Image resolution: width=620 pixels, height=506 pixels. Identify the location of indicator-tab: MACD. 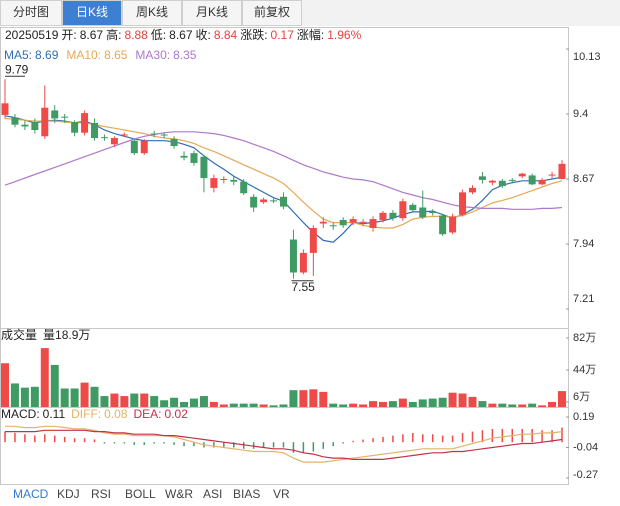
(31, 494).